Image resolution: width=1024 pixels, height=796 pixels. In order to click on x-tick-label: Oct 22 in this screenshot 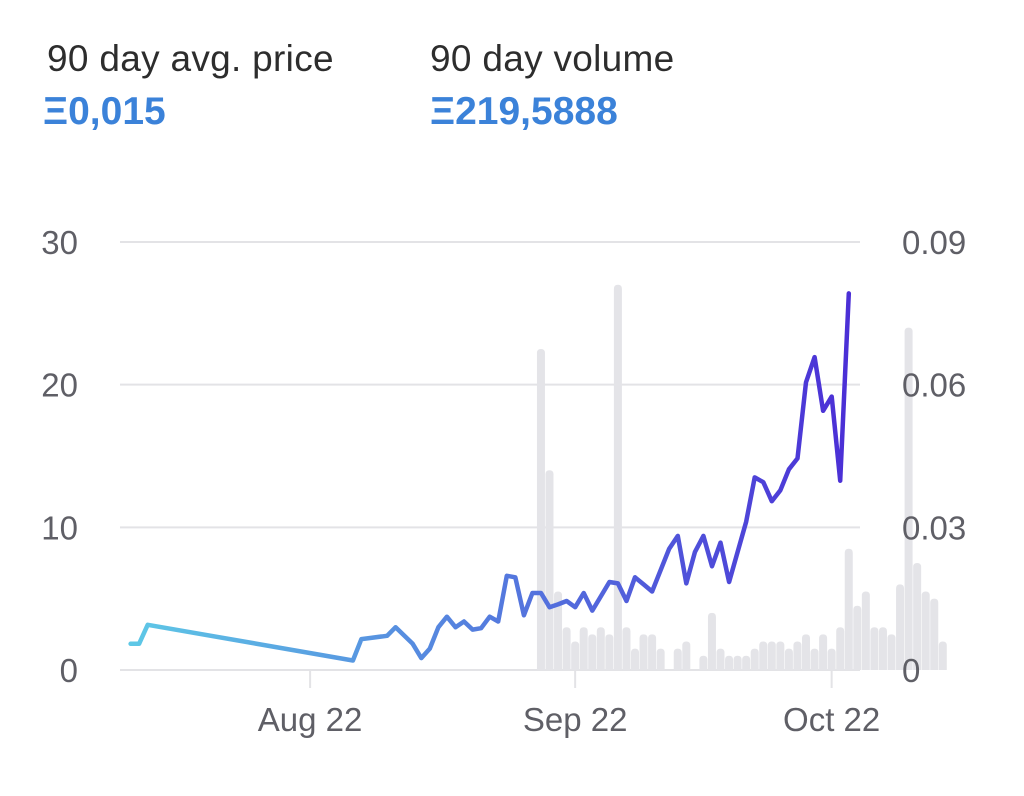, I will do `click(831, 719)`.